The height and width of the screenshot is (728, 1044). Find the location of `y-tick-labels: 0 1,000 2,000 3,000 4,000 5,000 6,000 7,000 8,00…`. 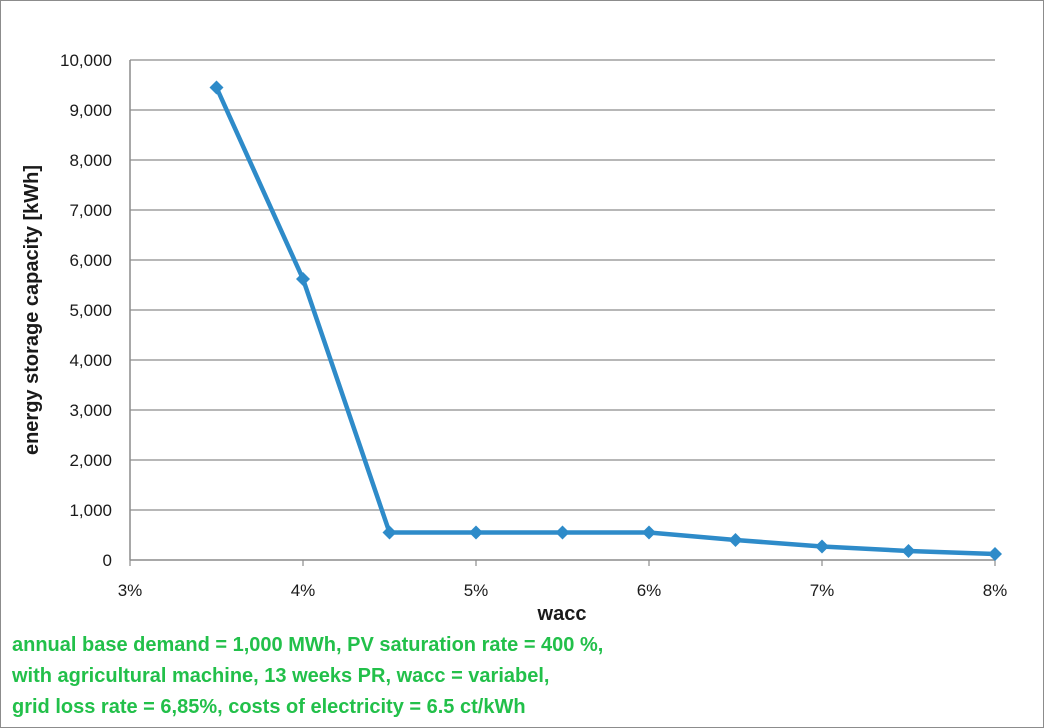

y-tick-labels: 0 1,000 2,000 3,000 4,000 5,000 6,000 7,000 8,00… is located at coordinates (86, 310).